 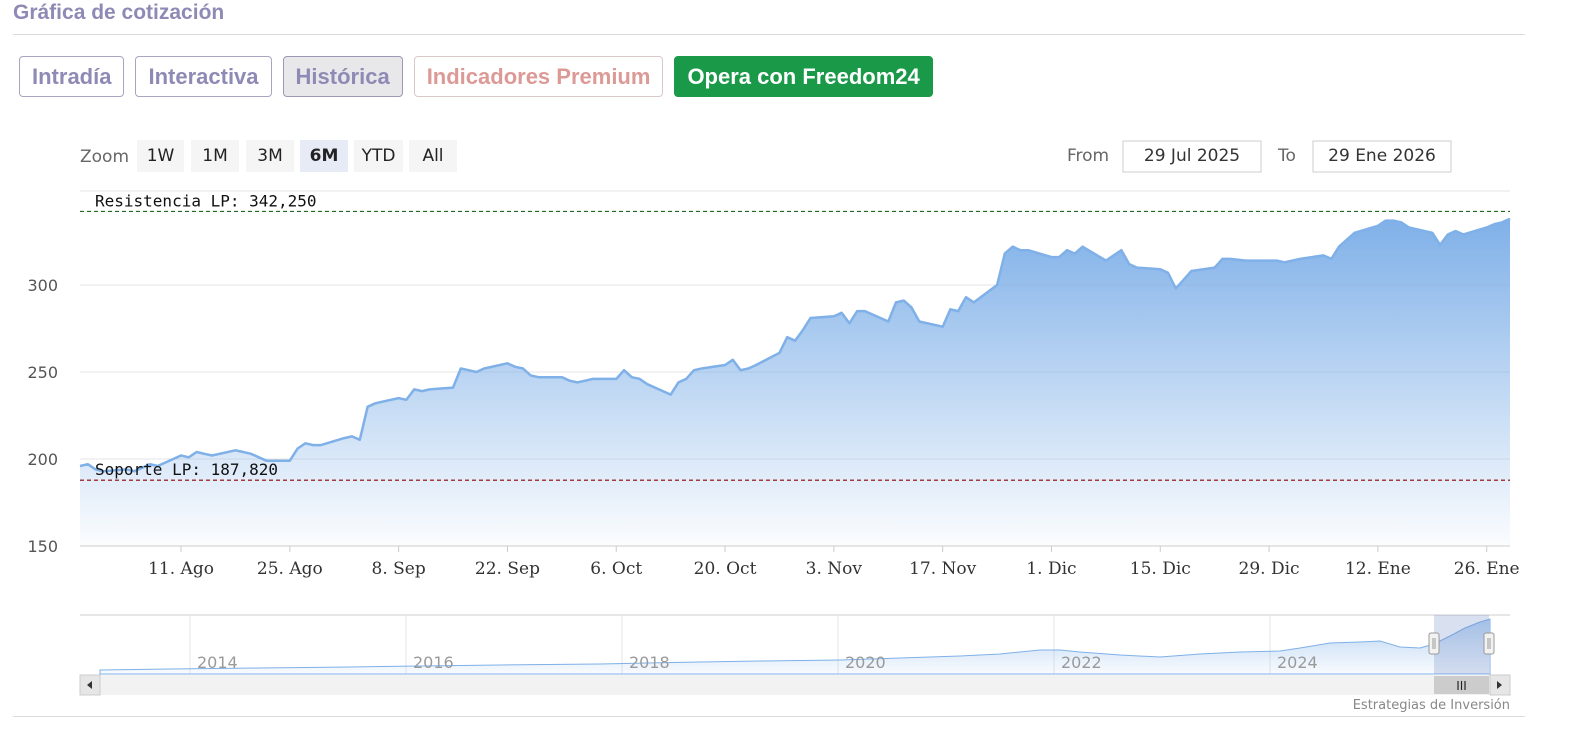 What do you see at coordinates (803, 76) in the screenshot?
I see `opera-con-freedom24-button: Opera con Freedom24` at bounding box center [803, 76].